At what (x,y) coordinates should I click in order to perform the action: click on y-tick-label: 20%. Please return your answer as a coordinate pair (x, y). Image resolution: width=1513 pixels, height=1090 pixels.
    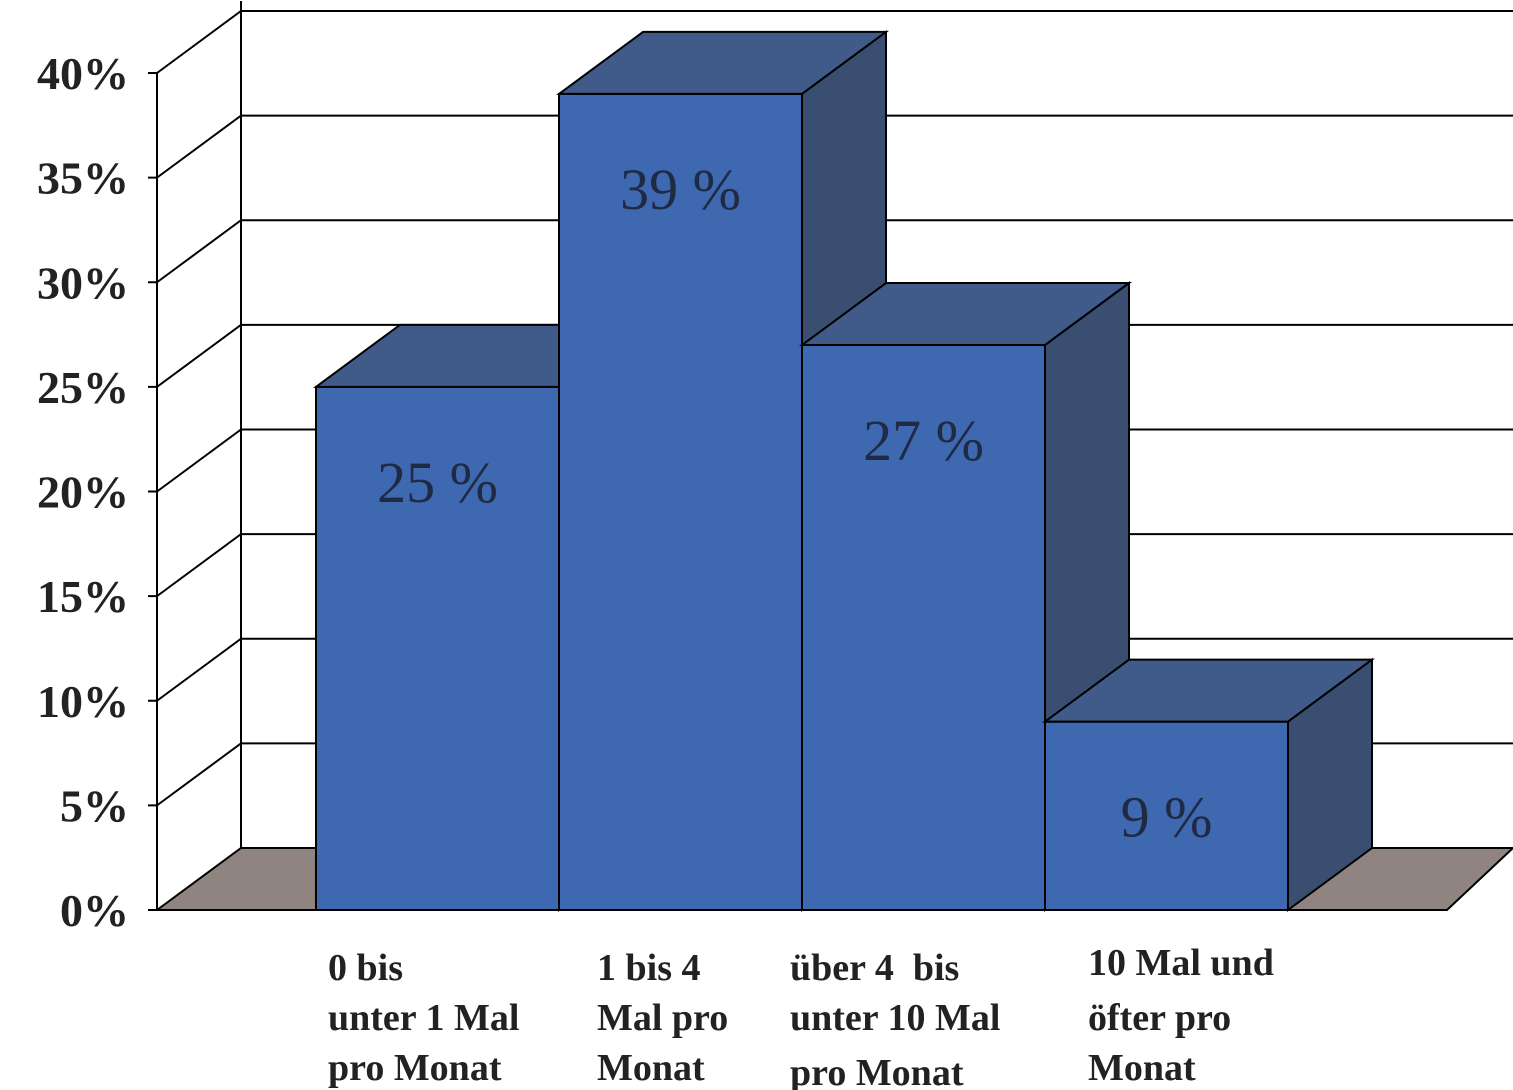
    Looking at the image, I should click on (83, 492).